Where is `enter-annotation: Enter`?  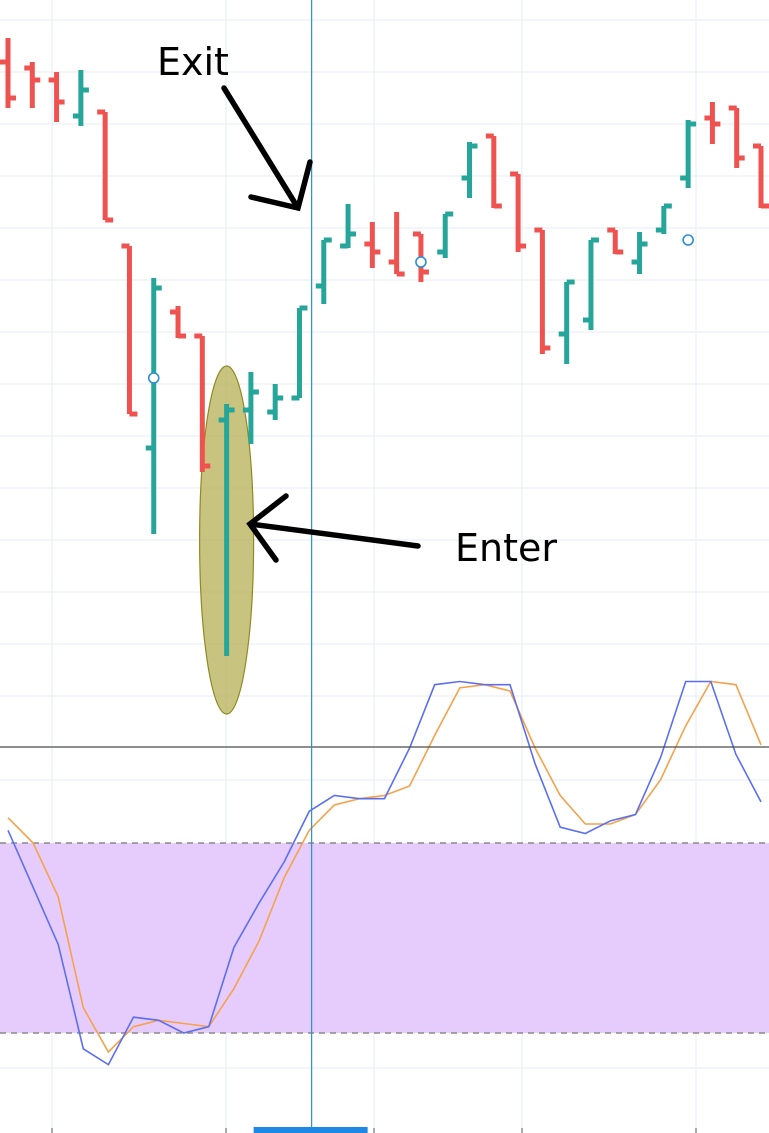 enter-annotation: Enter is located at coordinates (506, 548).